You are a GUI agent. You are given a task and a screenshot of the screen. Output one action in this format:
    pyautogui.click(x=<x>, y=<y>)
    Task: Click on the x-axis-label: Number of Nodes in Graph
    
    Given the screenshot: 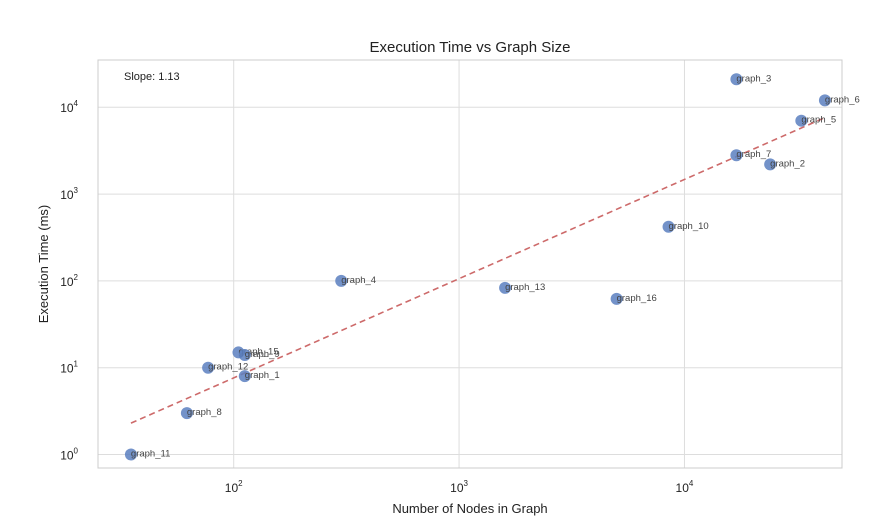 What is the action you would take?
    pyautogui.click(x=469, y=508)
    